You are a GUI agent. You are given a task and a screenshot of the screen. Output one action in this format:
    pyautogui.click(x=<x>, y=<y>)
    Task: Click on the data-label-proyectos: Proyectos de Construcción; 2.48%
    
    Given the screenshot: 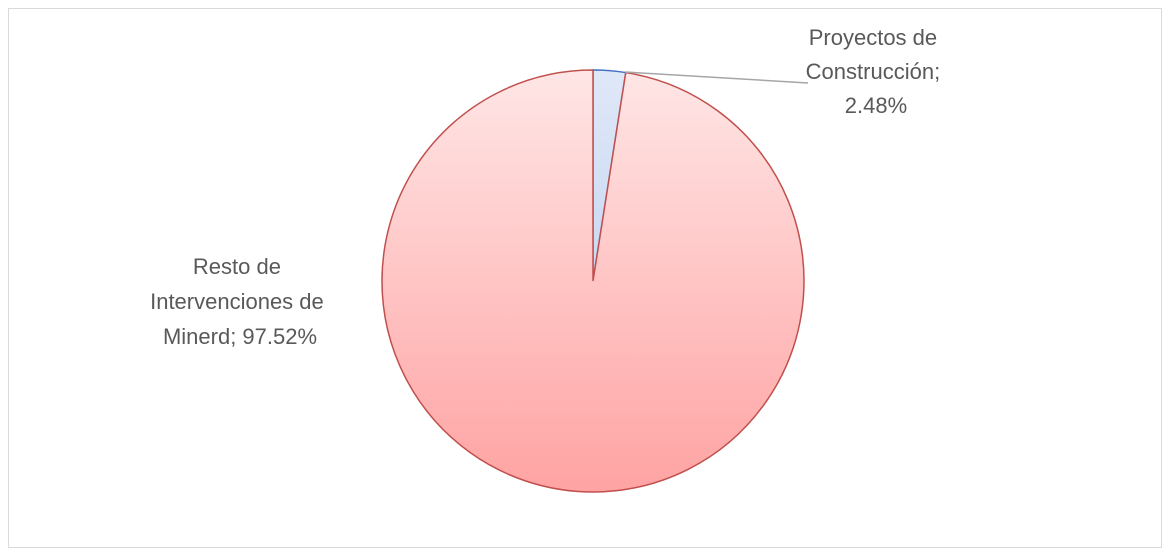 What is the action you would take?
    pyautogui.click(x=876, y=71)
    